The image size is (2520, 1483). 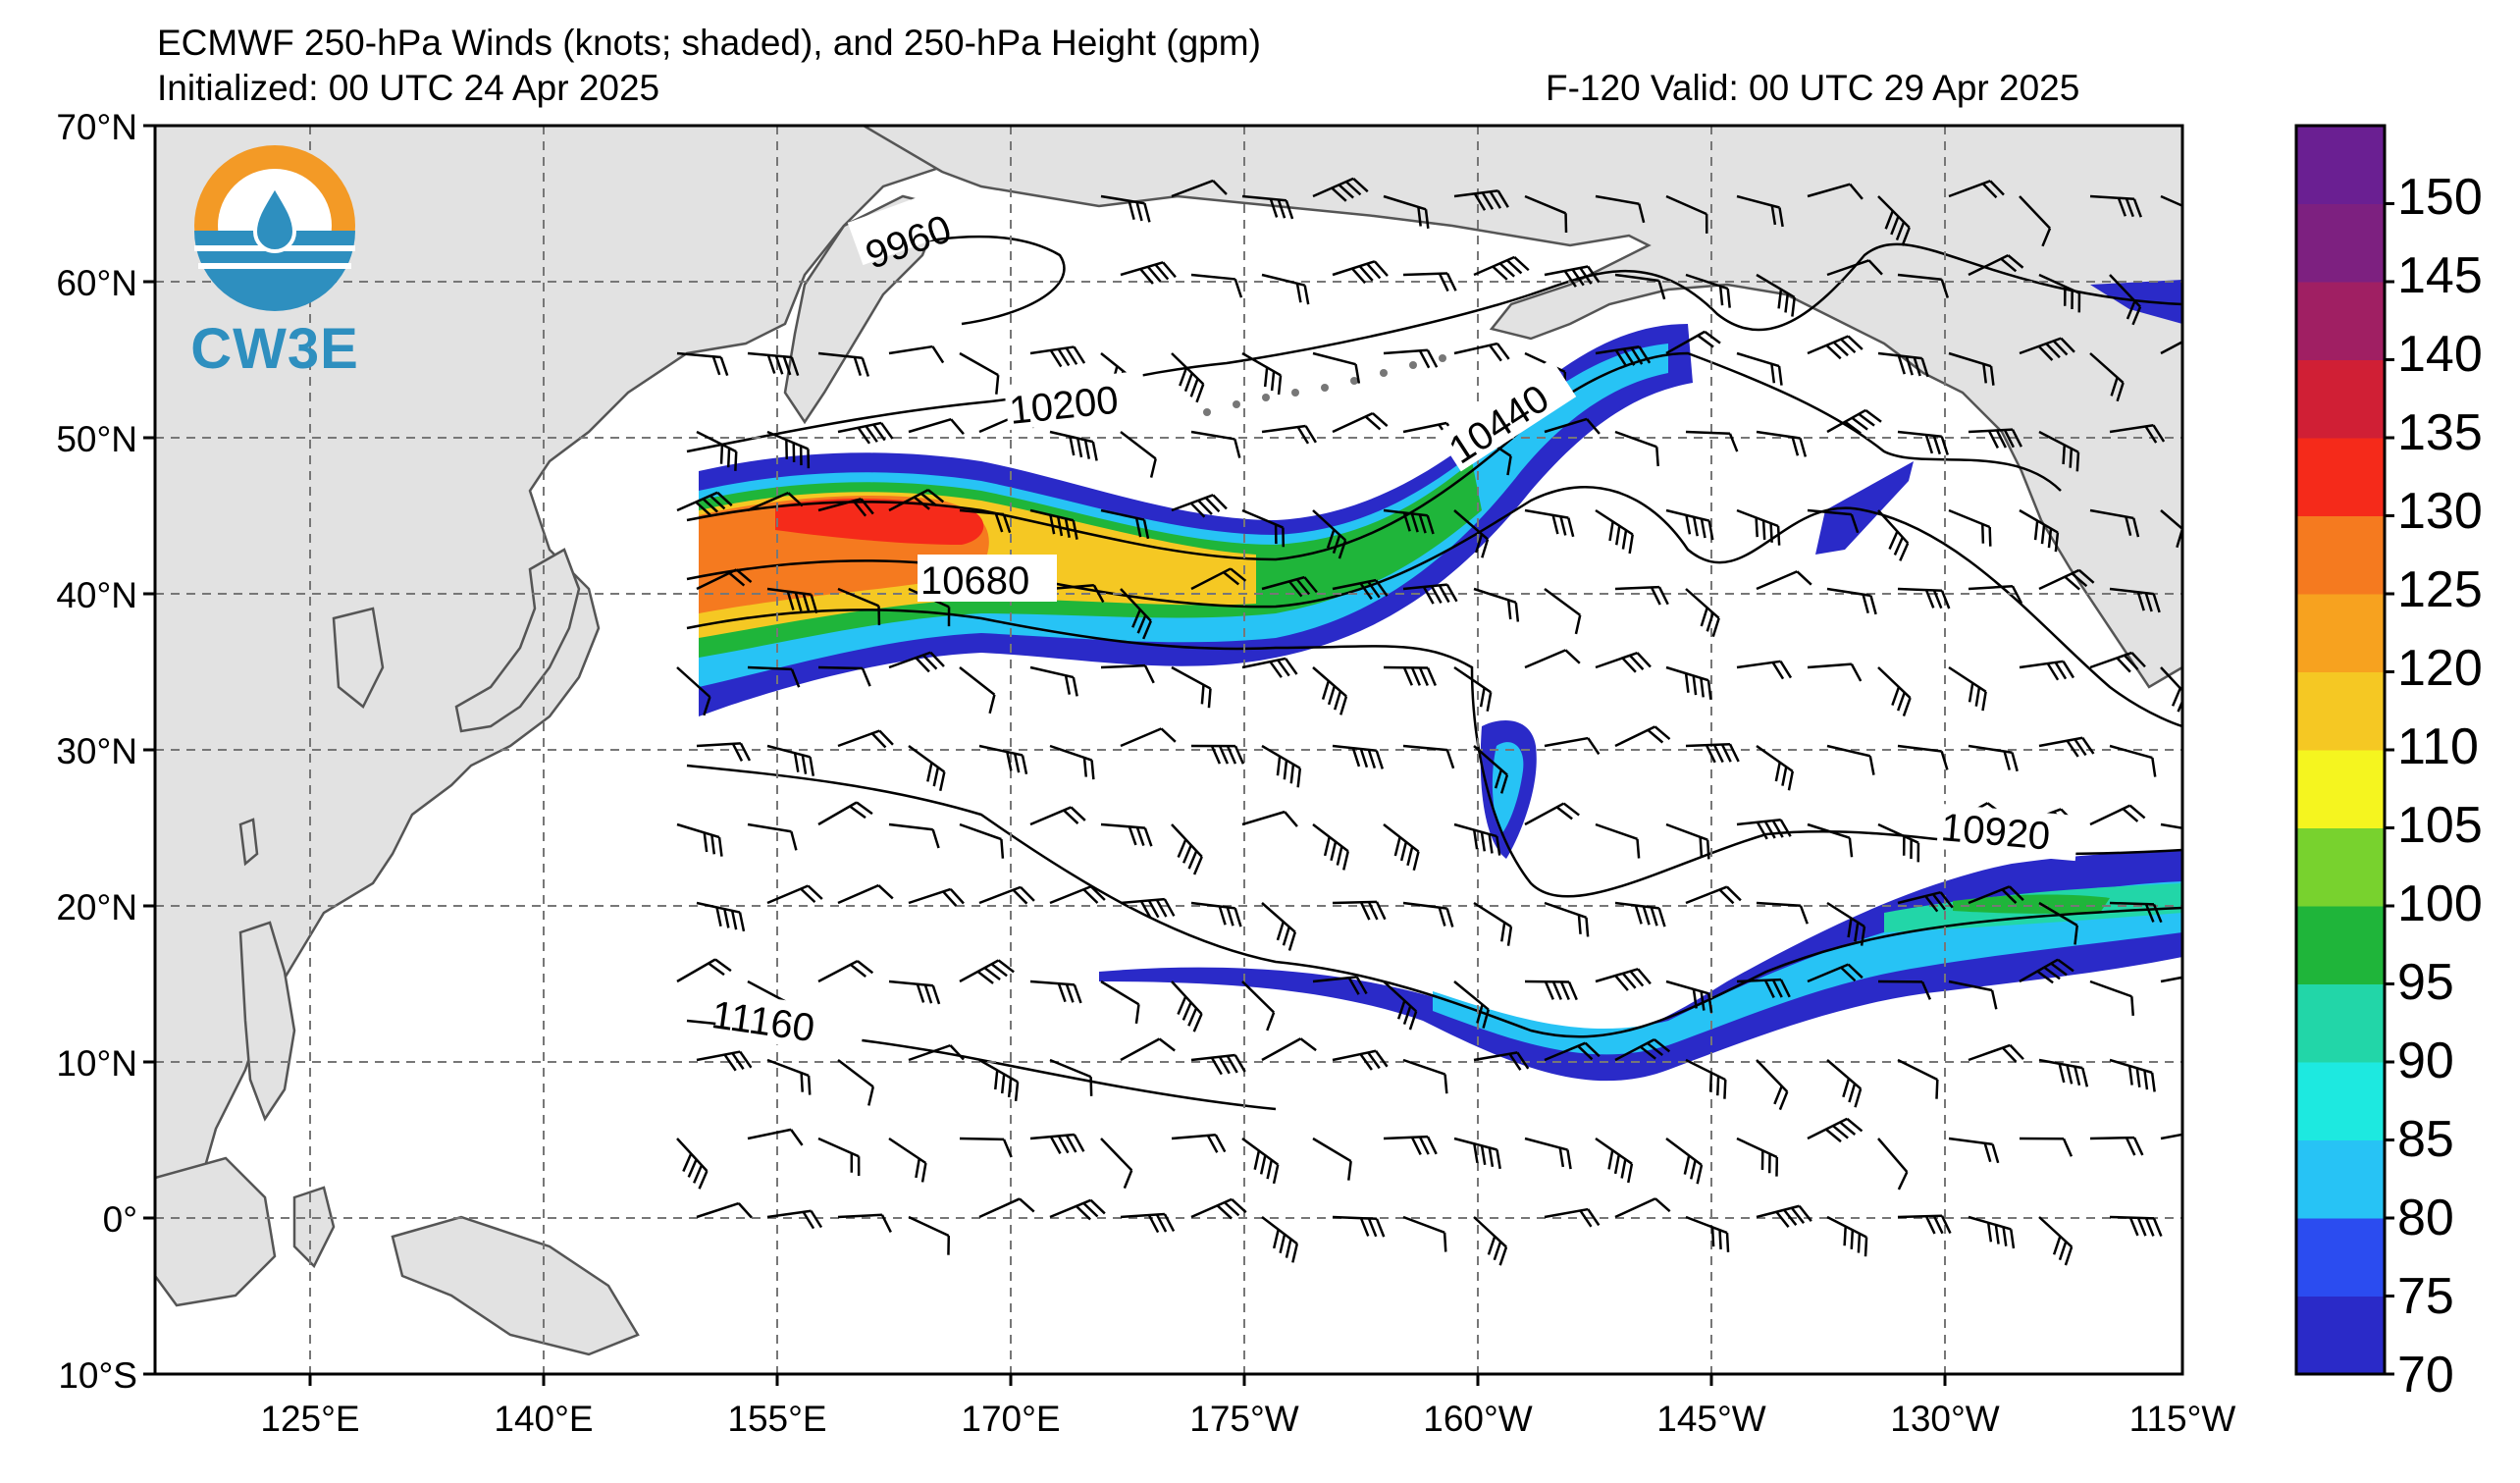 What do you see at coordinates (2182, 1419) in the screenshot?
I see `lon-label: 115°W` at bounding box center [2182, 1419].